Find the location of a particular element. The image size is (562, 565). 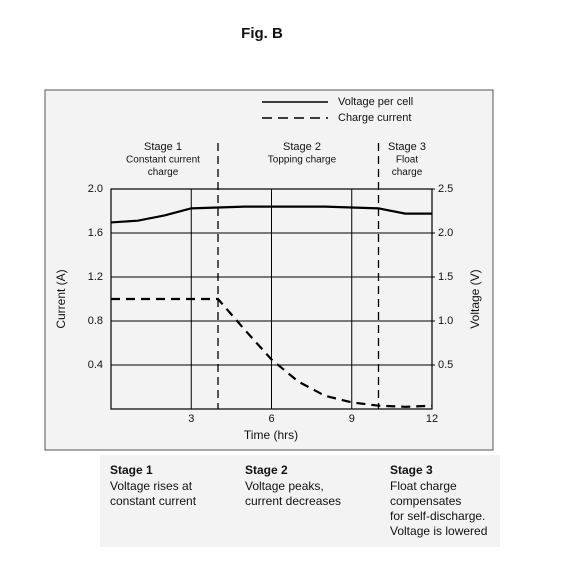

y2-tick-label: 0.5 is located at coordinates (445, 365).